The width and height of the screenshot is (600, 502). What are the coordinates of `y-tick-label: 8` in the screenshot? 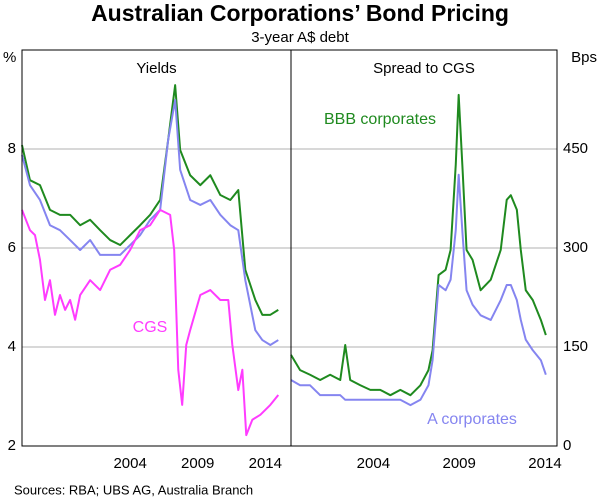 It's located at (12, 148).